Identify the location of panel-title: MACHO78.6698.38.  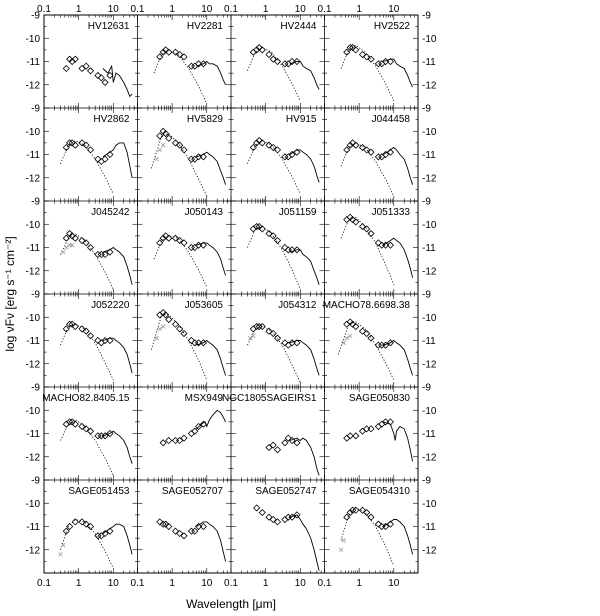
(367, 305).